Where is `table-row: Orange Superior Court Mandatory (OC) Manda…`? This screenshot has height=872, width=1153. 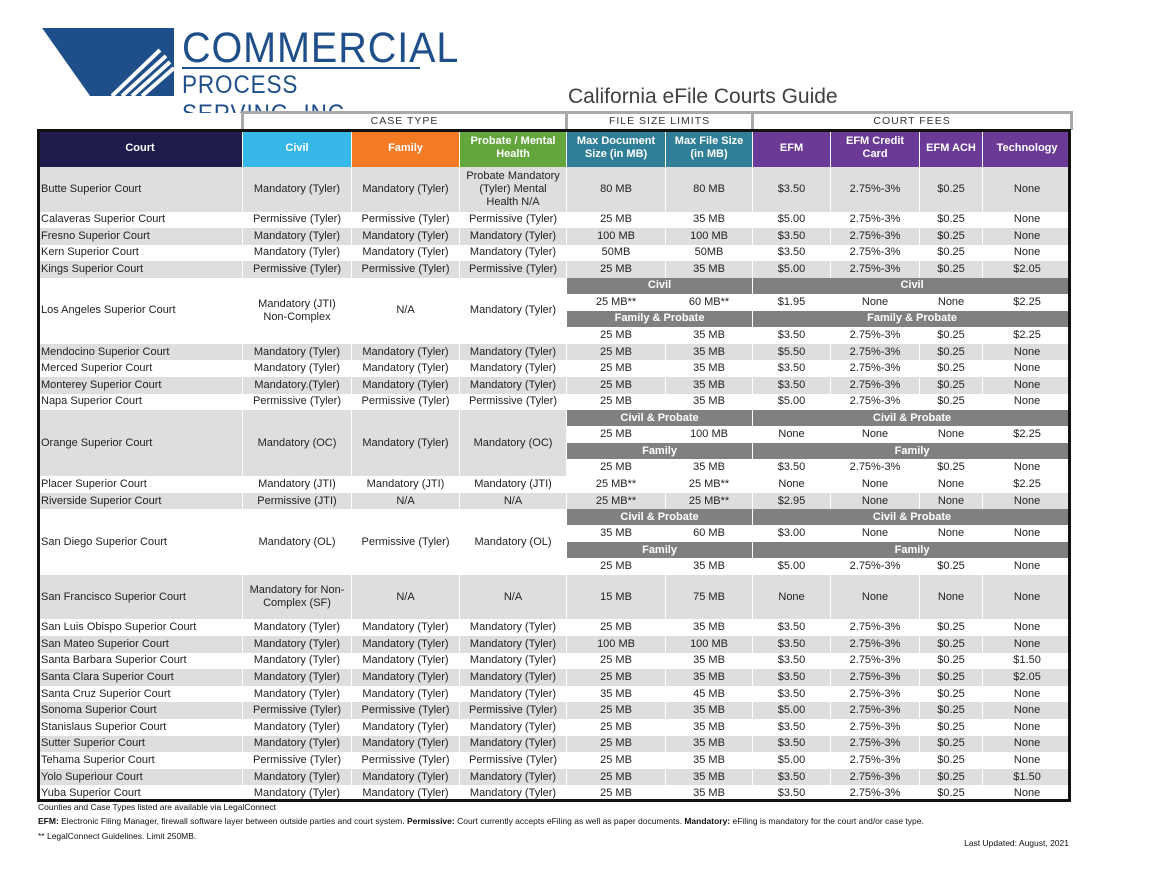 table-row: Orange Superior Court Mandatory (OC) Manda… is located at coordinates (555, 443).